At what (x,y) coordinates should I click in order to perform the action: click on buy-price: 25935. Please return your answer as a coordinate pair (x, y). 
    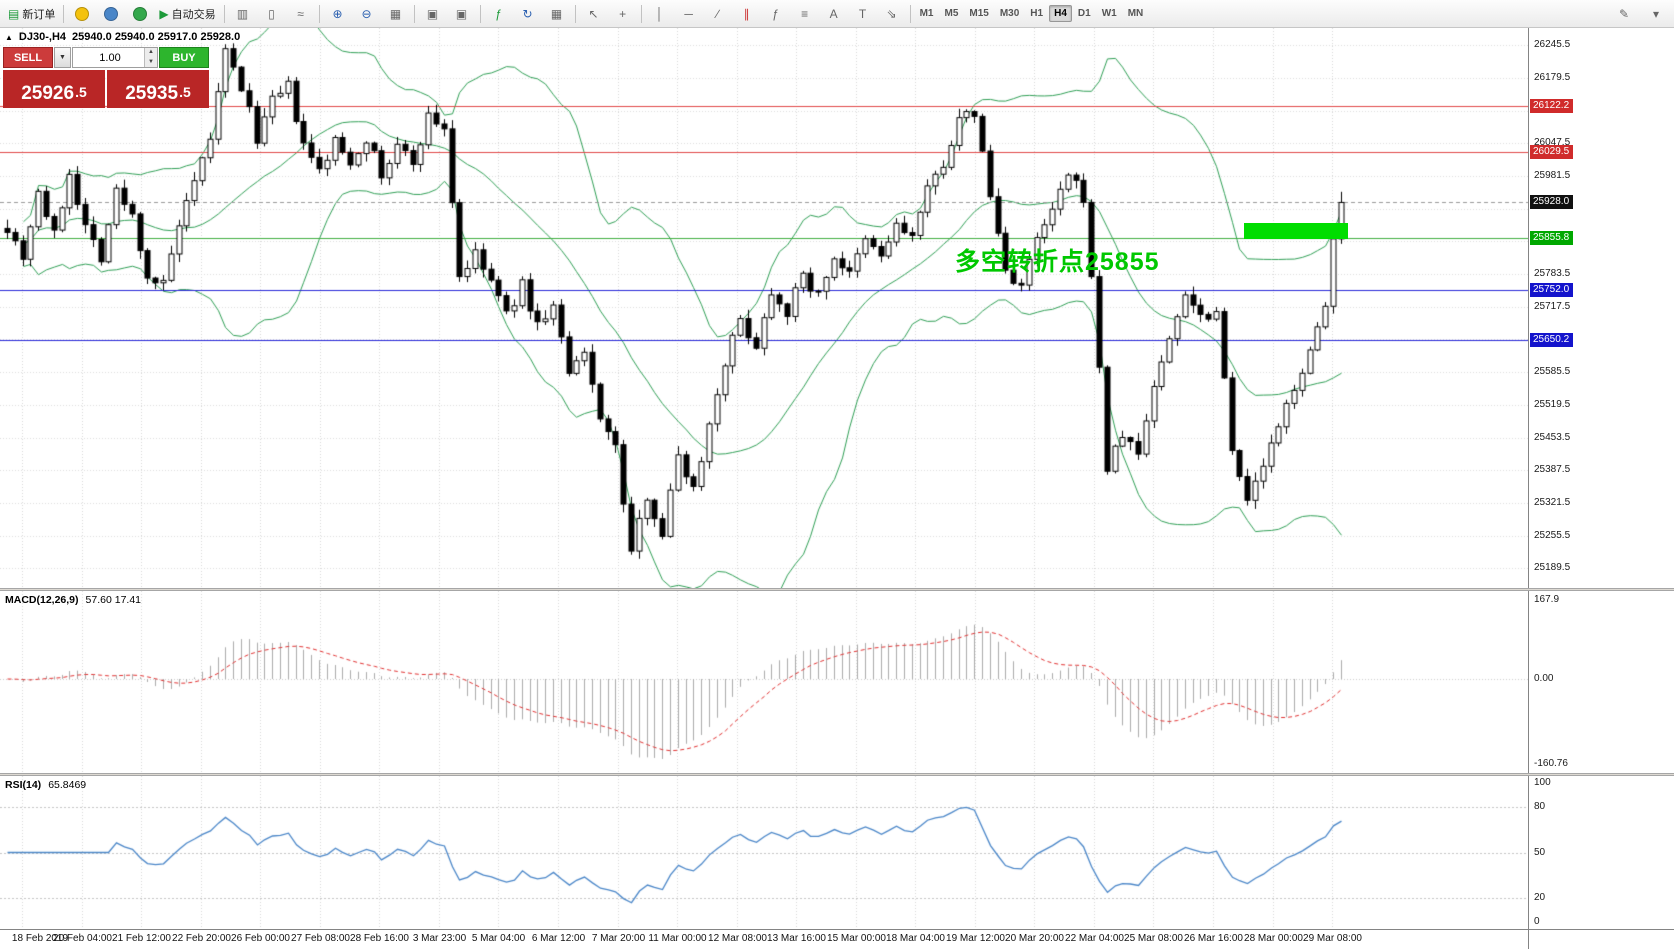
    Looking at the image, I should click on (152, 93).